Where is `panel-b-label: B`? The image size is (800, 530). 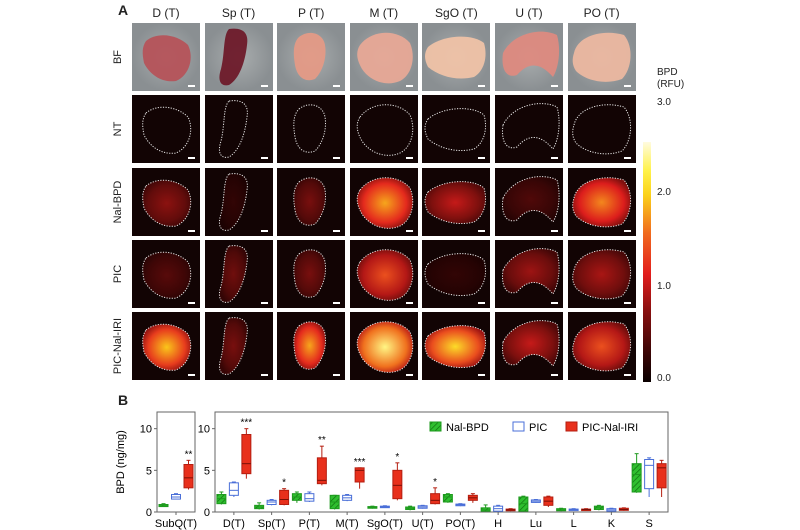 panel-b-label: B is located at coordinates (123, 400).